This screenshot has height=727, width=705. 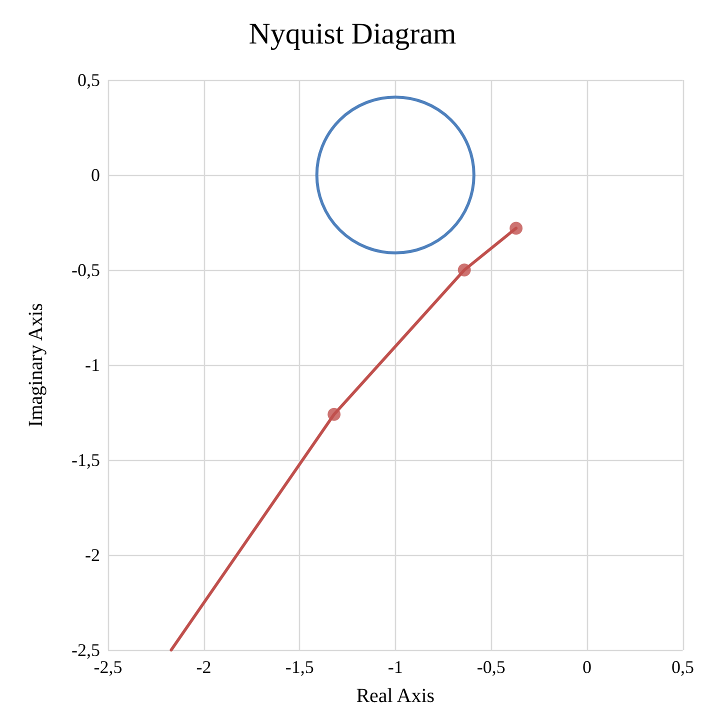 What do you see at coordinates (86, 270) in the screenshot?
I see `y-tick-label: -0,5` at bounding box center [86, 270].